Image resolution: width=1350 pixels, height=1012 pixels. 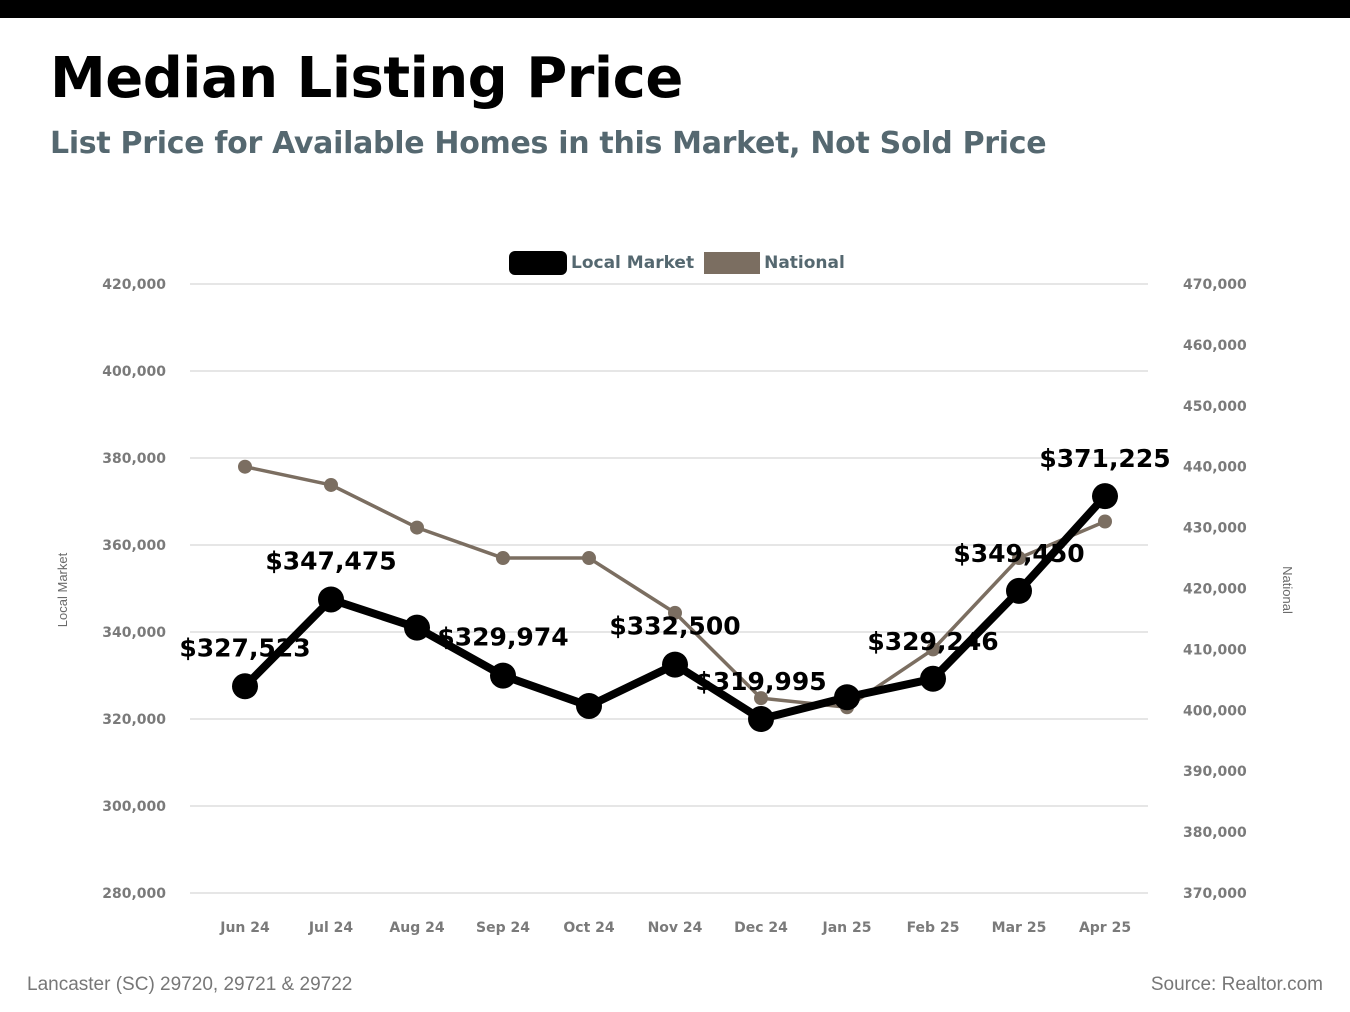 What do you see at coordinates (330, 560) in the screenshot?
I see `data-label-local: $347,475` at bounding box center [330, 560].